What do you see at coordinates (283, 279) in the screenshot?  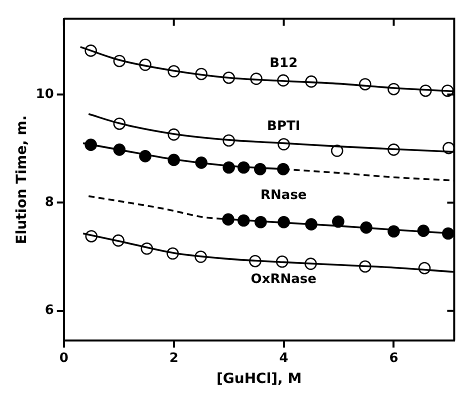 I see `annotation: OxRNase` at bounding box center [283, 279].